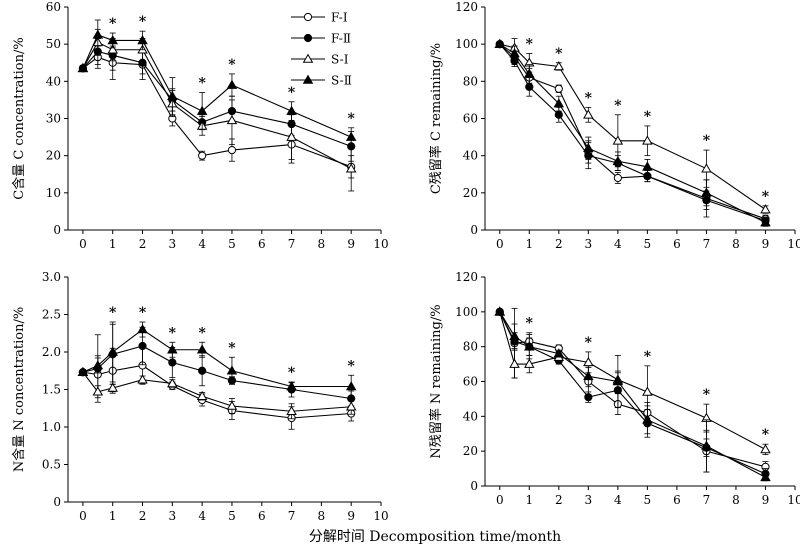 The height and width of the screenshot is (547, 800). Describe the element at coordinates (339, 18) in the screenshot. I see `legend-label: F-Ⅰ` at that location.